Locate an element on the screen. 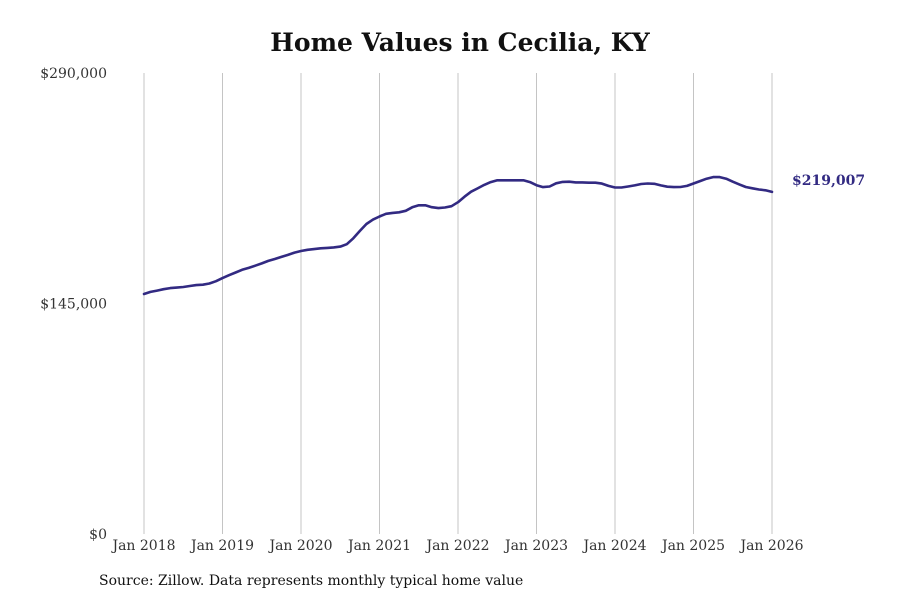 The image size is (900, 600). last-value-label: $219,007 is located at coordinates (828, 181).